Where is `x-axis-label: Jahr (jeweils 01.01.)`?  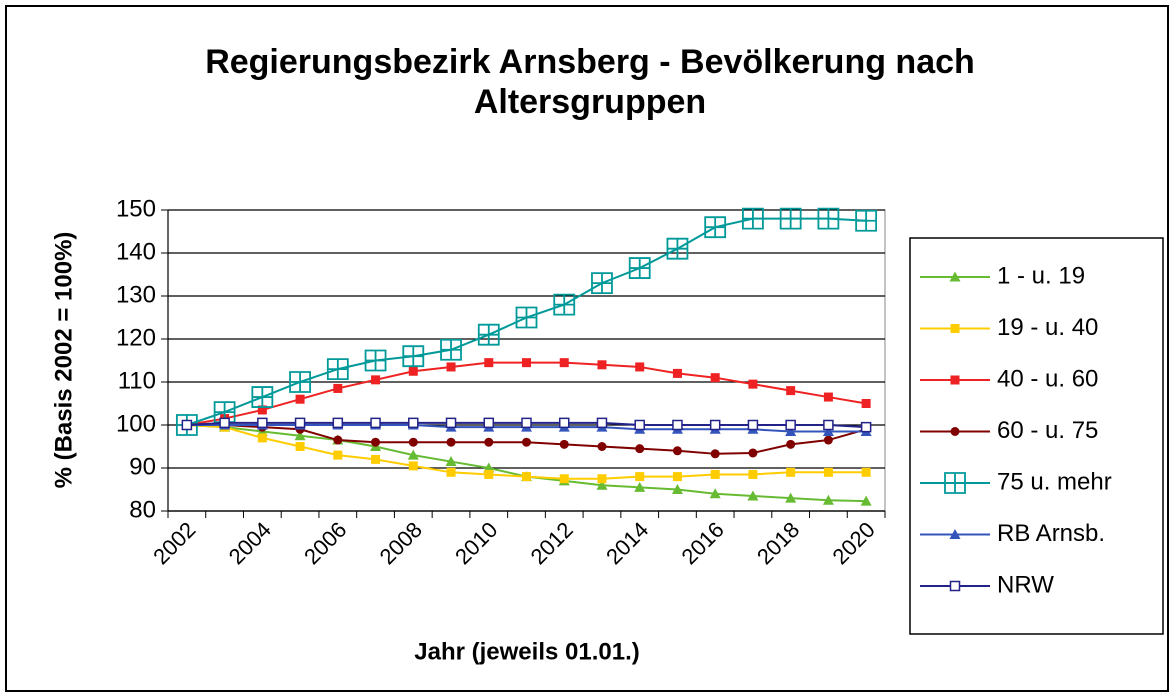 x-axis-label: Jahr (jeweils 01.01.) is located at coordinates (526, 651).